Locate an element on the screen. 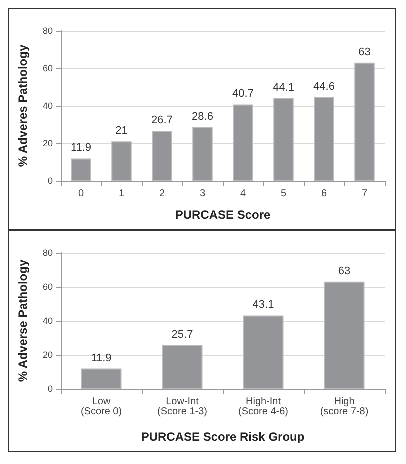  x-tick-label: 2 is located at coordinates (162, 194).